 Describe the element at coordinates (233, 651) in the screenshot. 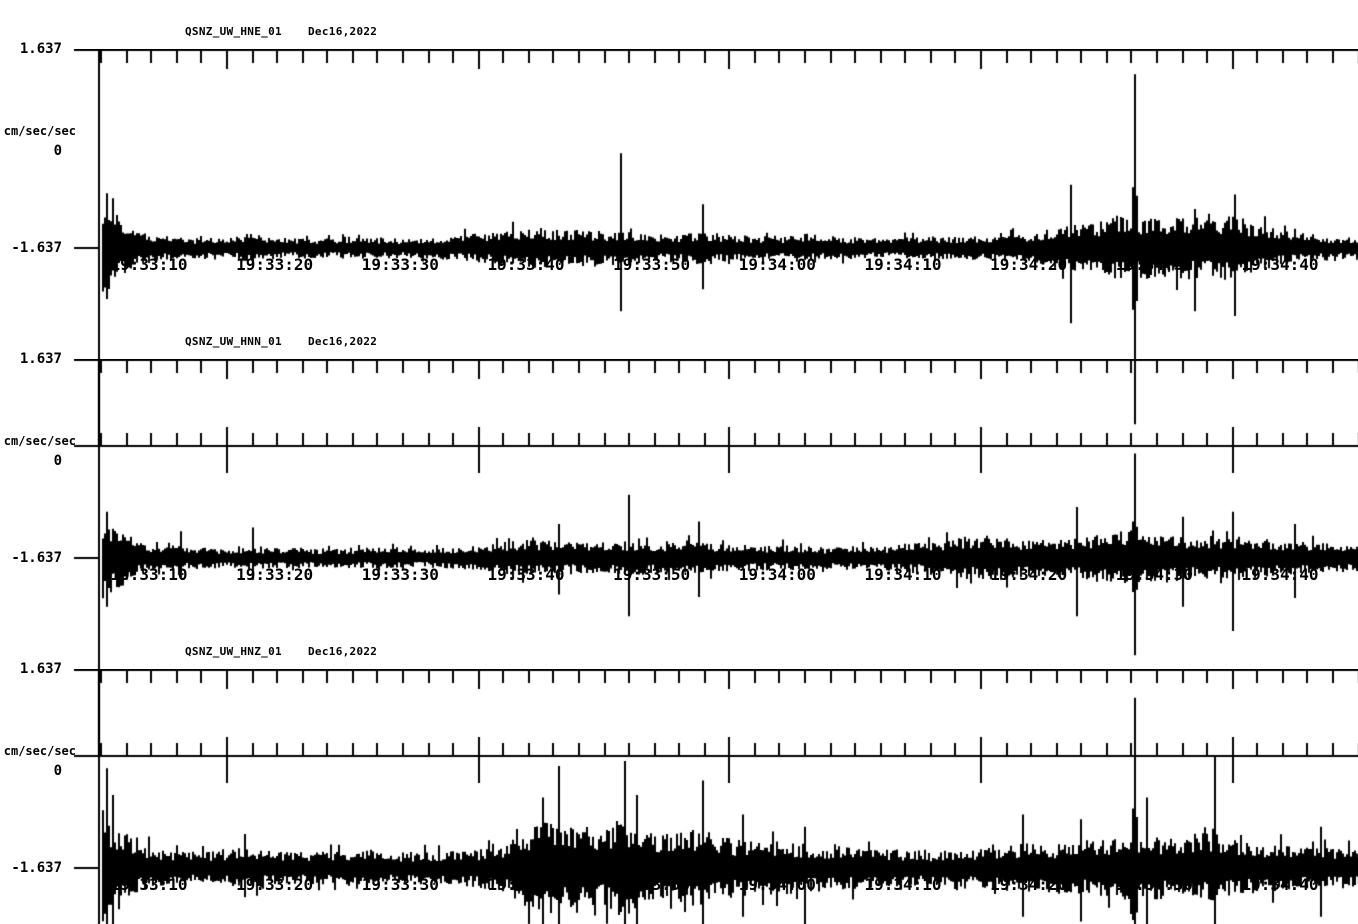

I see `panel-title-station: QSNZ_UW_HNZ_01` at that location.